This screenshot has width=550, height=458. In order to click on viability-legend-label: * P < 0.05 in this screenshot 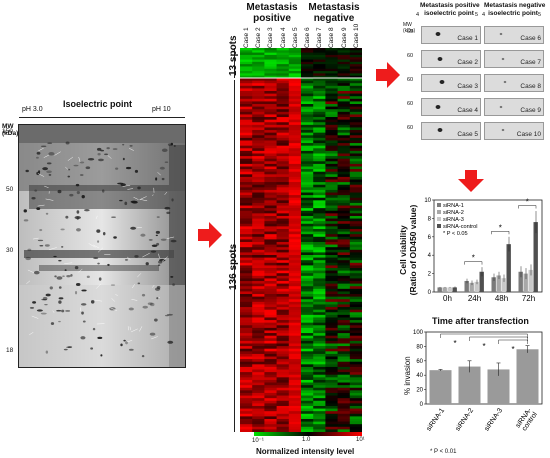, I will do `click(455, 234)`.